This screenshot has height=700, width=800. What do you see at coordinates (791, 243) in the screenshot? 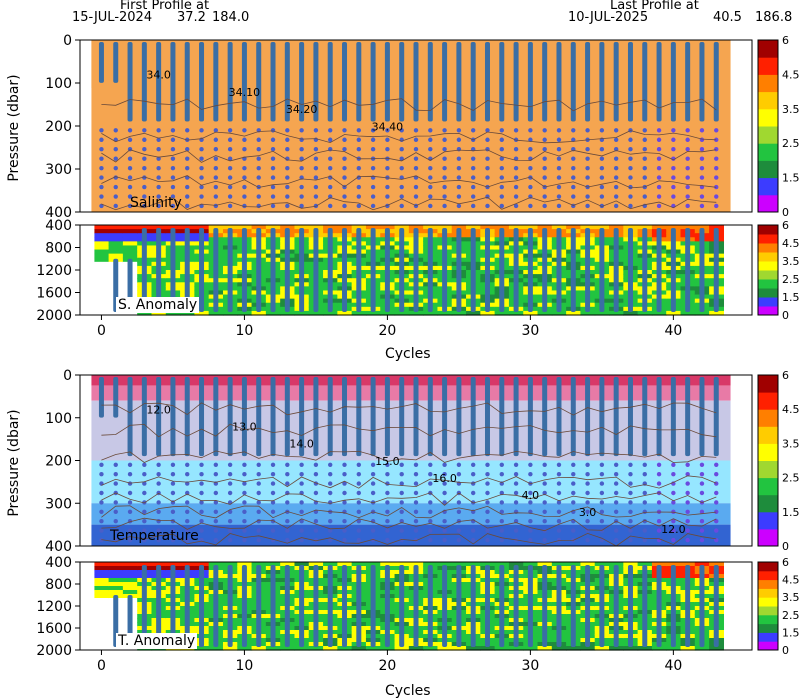
I see `colorbar-tick-label: 4.5` at bounding box center [791, 243].